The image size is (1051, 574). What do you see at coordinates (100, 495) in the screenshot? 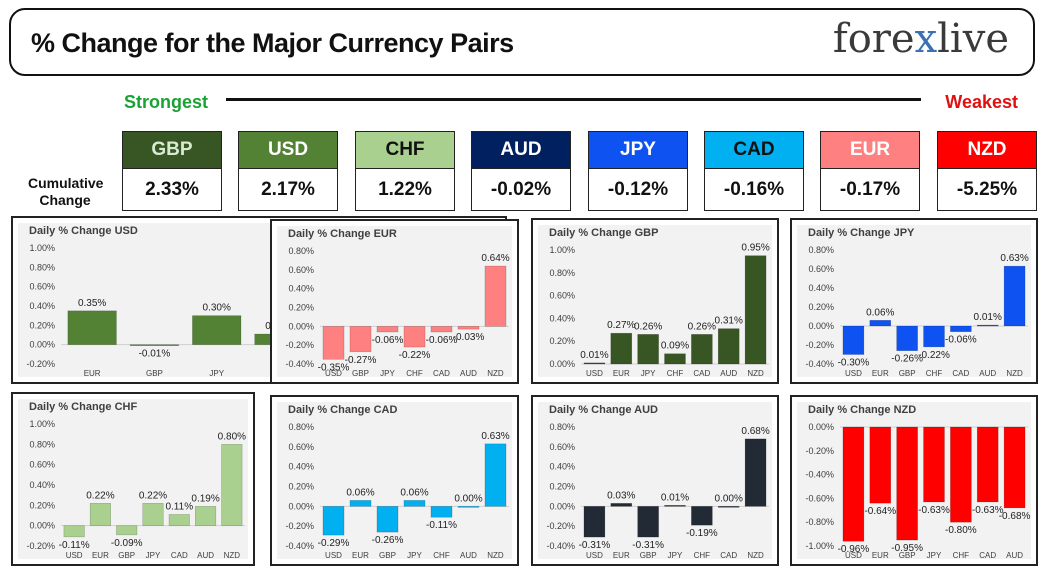
I see `data-label: 0.22%` at bounding box center [100, 495].